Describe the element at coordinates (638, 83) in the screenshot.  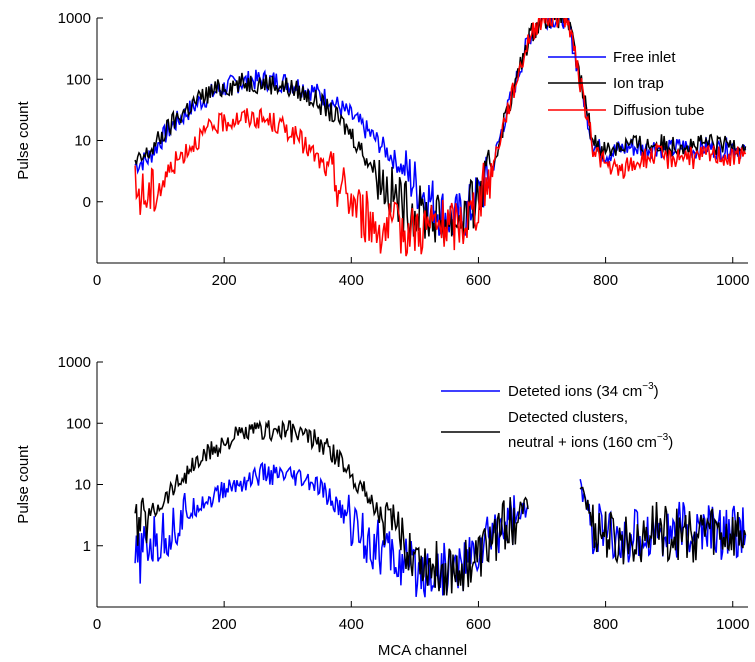
I see `legend-label: Ion trap` at that location.